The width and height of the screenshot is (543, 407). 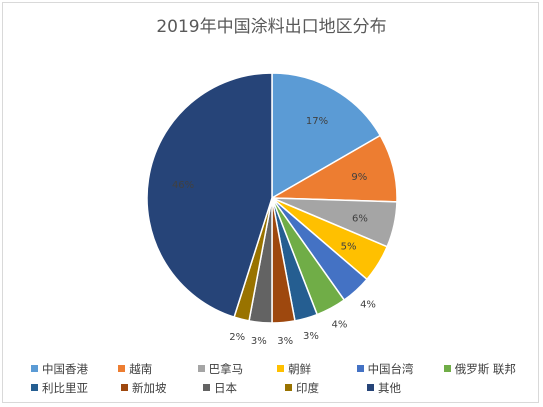 What do you see at coordinates (390, 368) in the screenshot?
I see `legend-label: 中国台湾` at bounding box center [390, 368].